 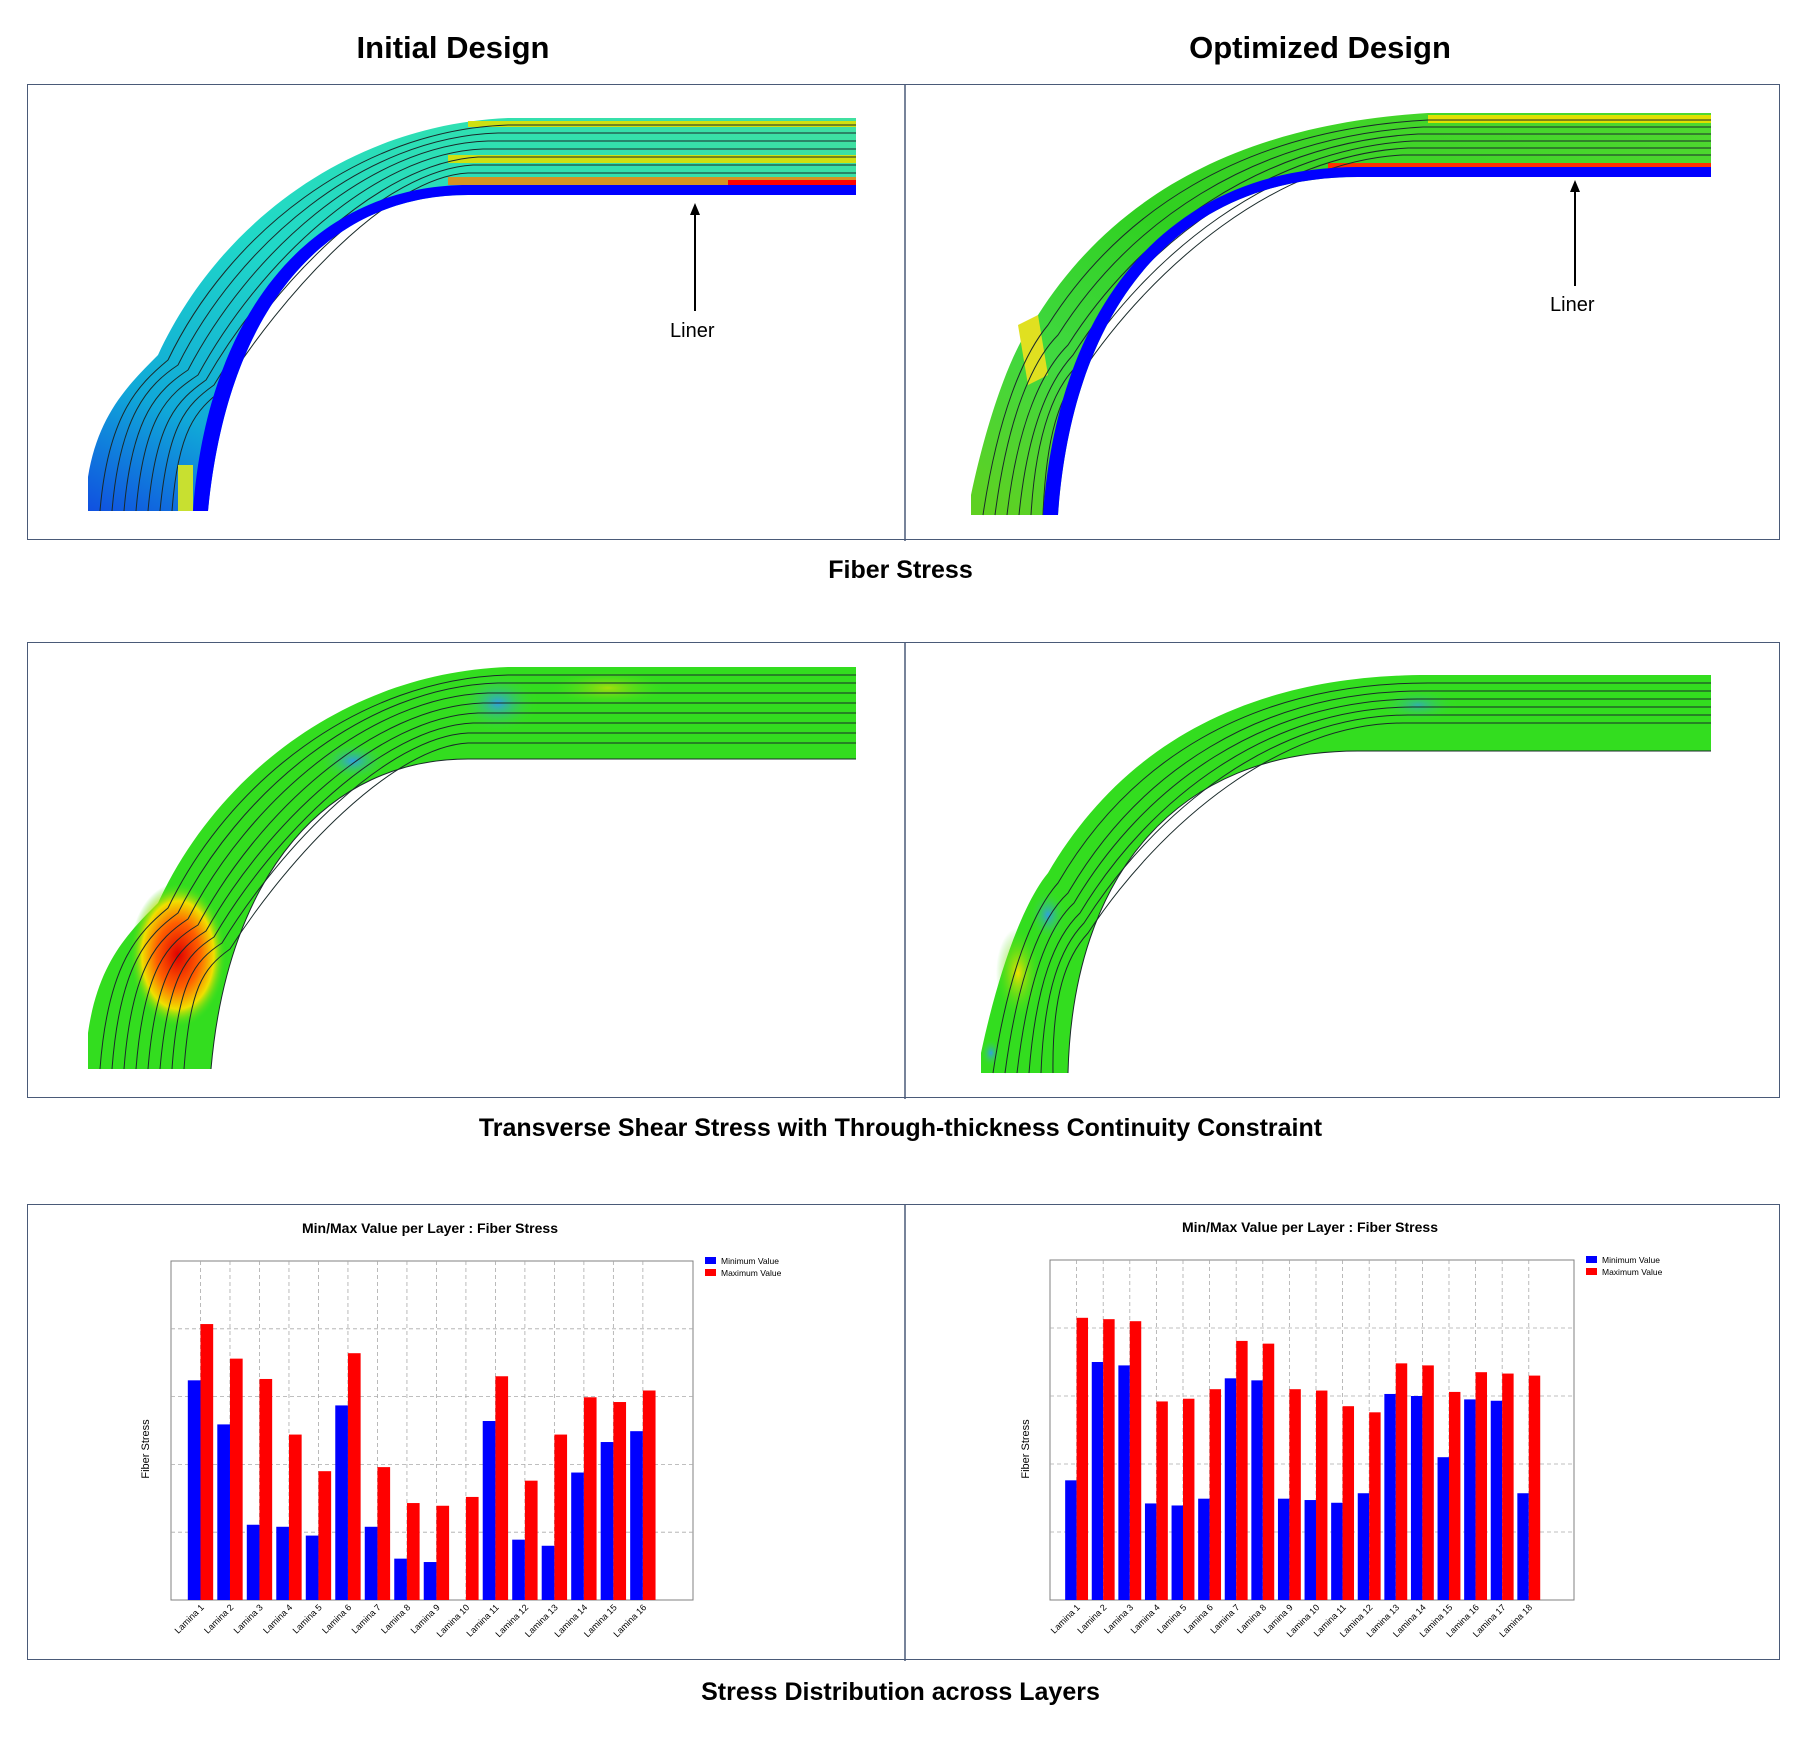 I want to click on x-tick-label-initial: Lamina 6, so click(x=336, y=1618).